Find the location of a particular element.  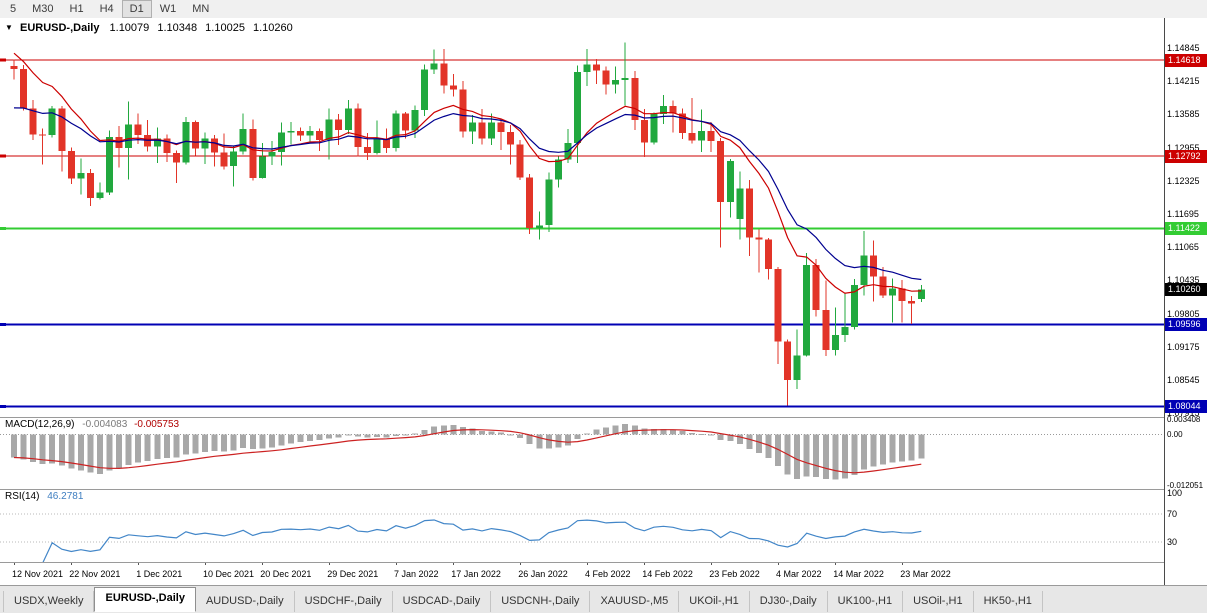

tab-ukoil-h1: UKOil-,H1 is located at coordinates (714, 601).